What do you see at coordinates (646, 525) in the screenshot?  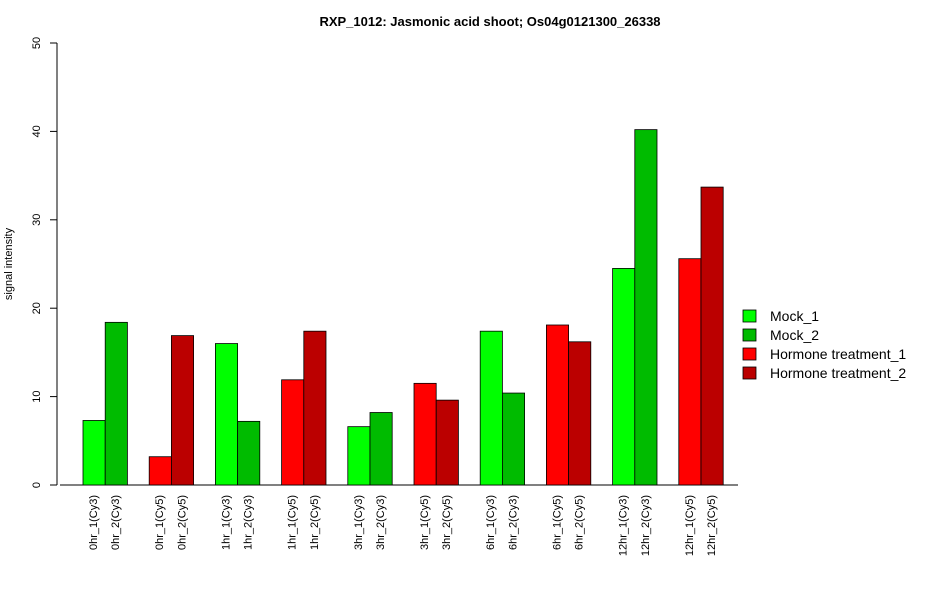 I see `x-tick-label: 12hr_2(Cy3)` at bounding box center [646, 525].